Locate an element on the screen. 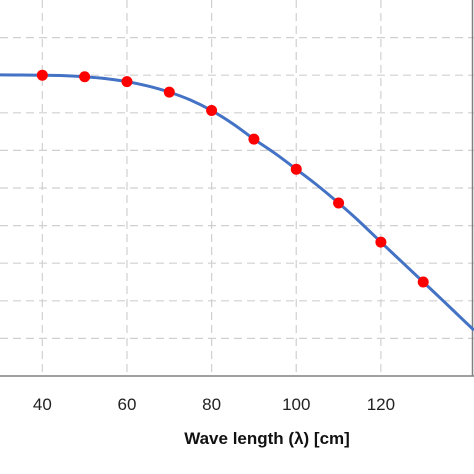 This screenshot has width=474, height=474. tick-labels: 40 60 80 100 120 is located at coordinates (214, 404).